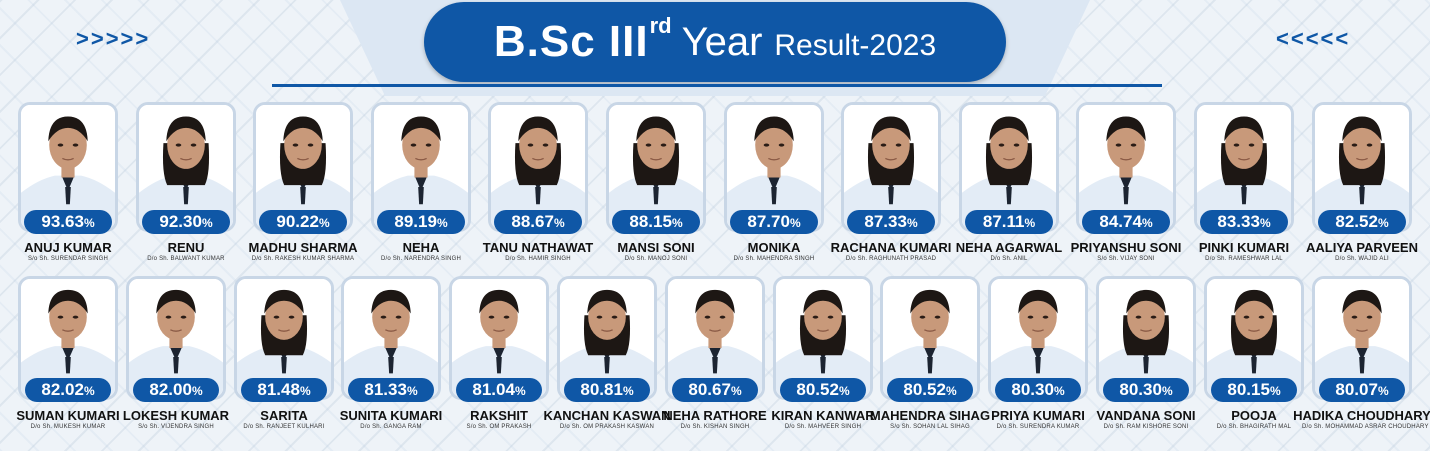 Image resolution: width=1430 pixels, height=451 pixels. What do you see at coordinates (660, 25) in the screenshot?
I see `title-superscript: rd` at bounding box center [660, 25].